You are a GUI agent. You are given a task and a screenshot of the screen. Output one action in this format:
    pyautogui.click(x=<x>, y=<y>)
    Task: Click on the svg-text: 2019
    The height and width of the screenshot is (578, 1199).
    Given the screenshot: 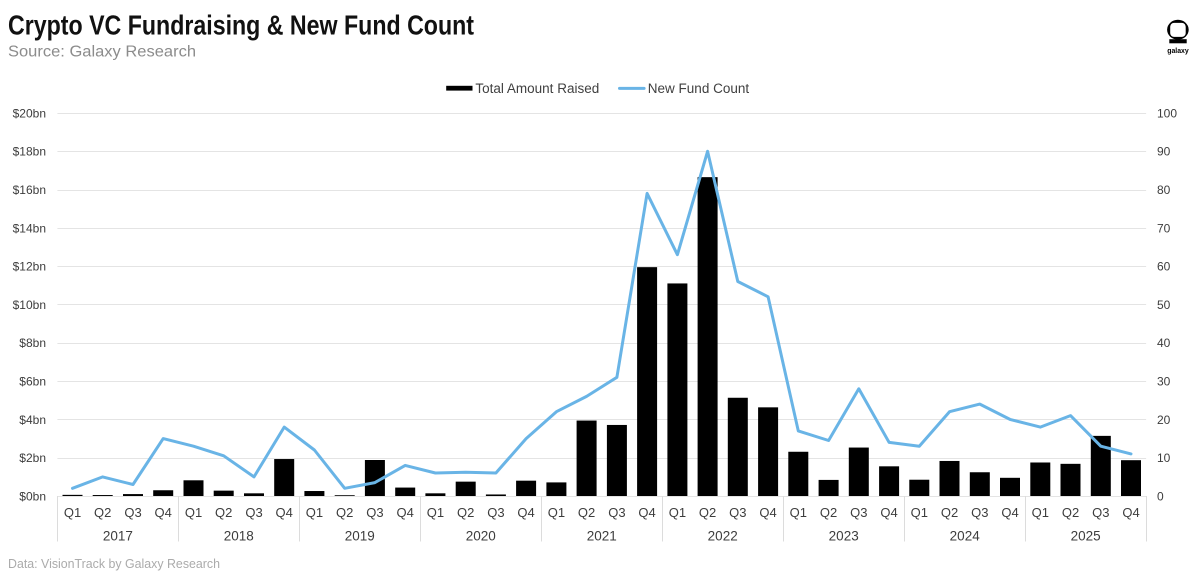 What is the action you would take?
    pyautogui.click(x=360, y=536)
    